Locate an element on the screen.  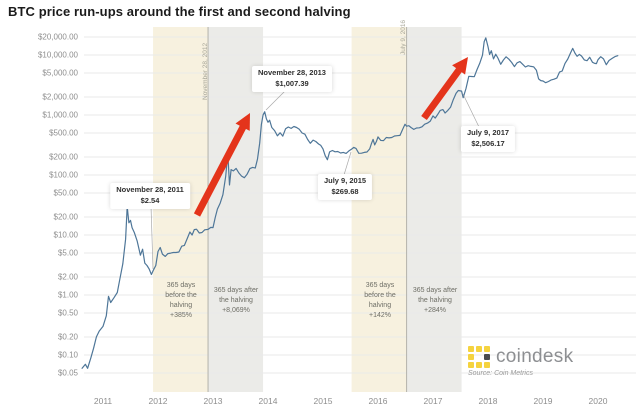
x-tick-label: 2016 is located at coordinates (378, 401).